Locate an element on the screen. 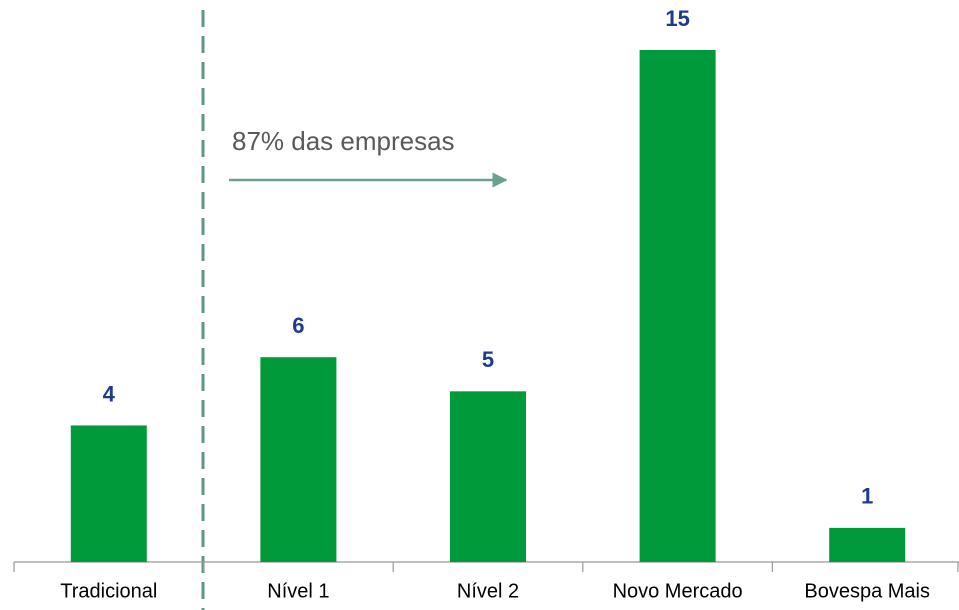 Image resolution: width=959 pixels, height=610 pixels. value-label: 5 is located at coordinates (488, 359).